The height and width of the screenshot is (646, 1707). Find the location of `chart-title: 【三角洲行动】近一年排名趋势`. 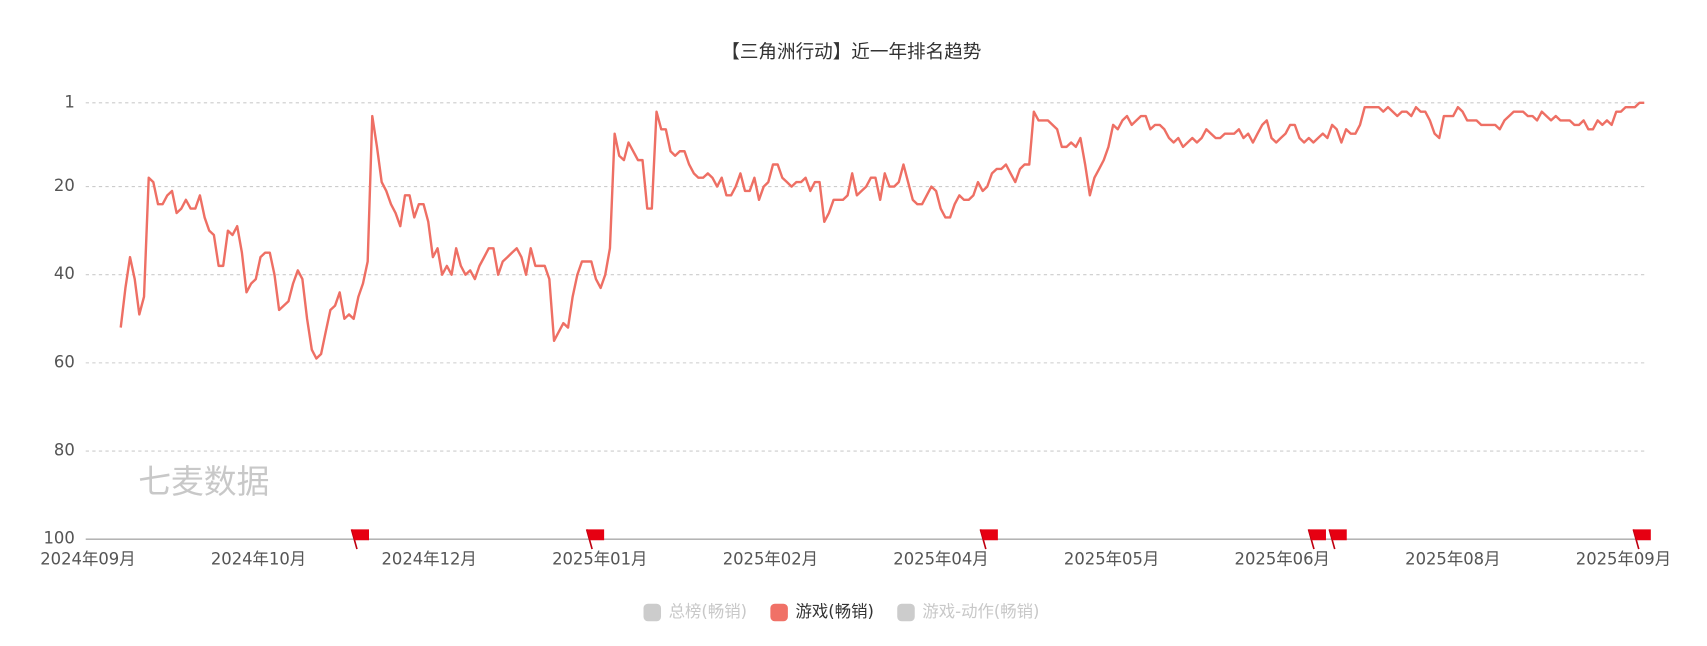

chart-title: 【三角洲行动】近一年排名趋势 is located at coordinates (851, 52).